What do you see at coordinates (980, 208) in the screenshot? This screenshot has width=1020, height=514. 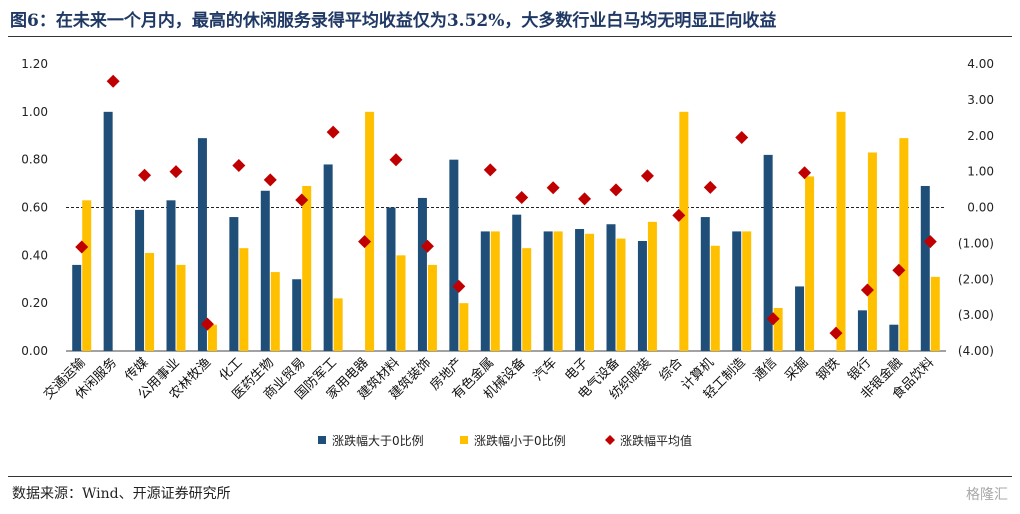 I see `right-y-tick-label: 0.00` at bounding box center [980, 208].